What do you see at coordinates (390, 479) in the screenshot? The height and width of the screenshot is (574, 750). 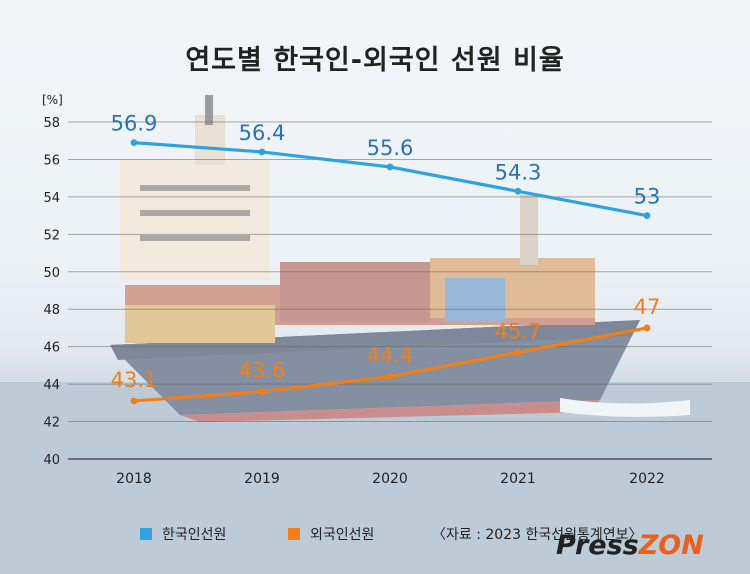 I see `x-tick-label: 2020` at bounding box center [390, 479].